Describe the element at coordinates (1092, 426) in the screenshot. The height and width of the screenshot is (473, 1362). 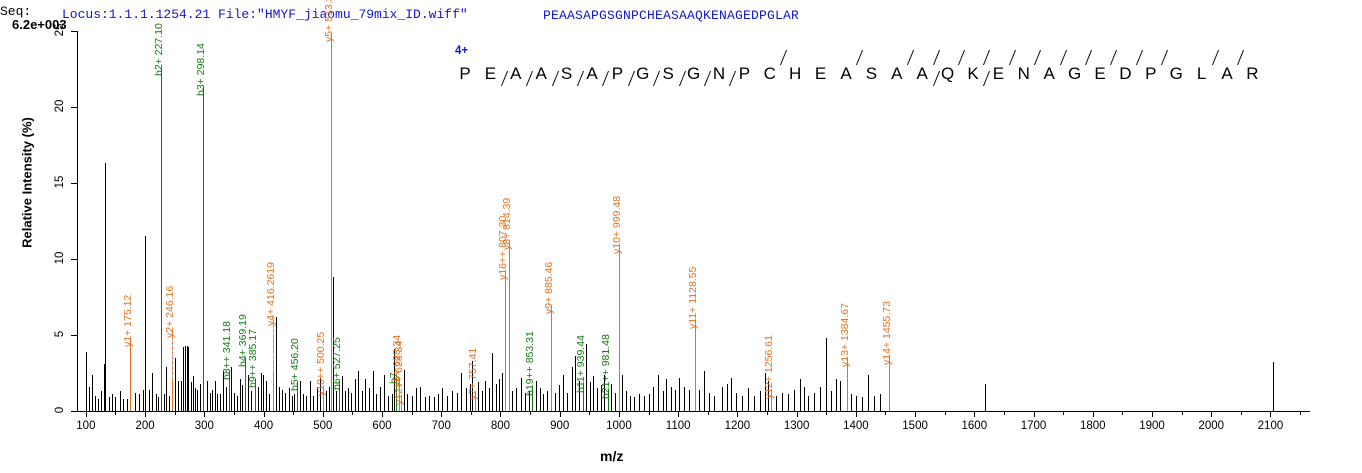
I see `x-tick-label: 1800` at that location.